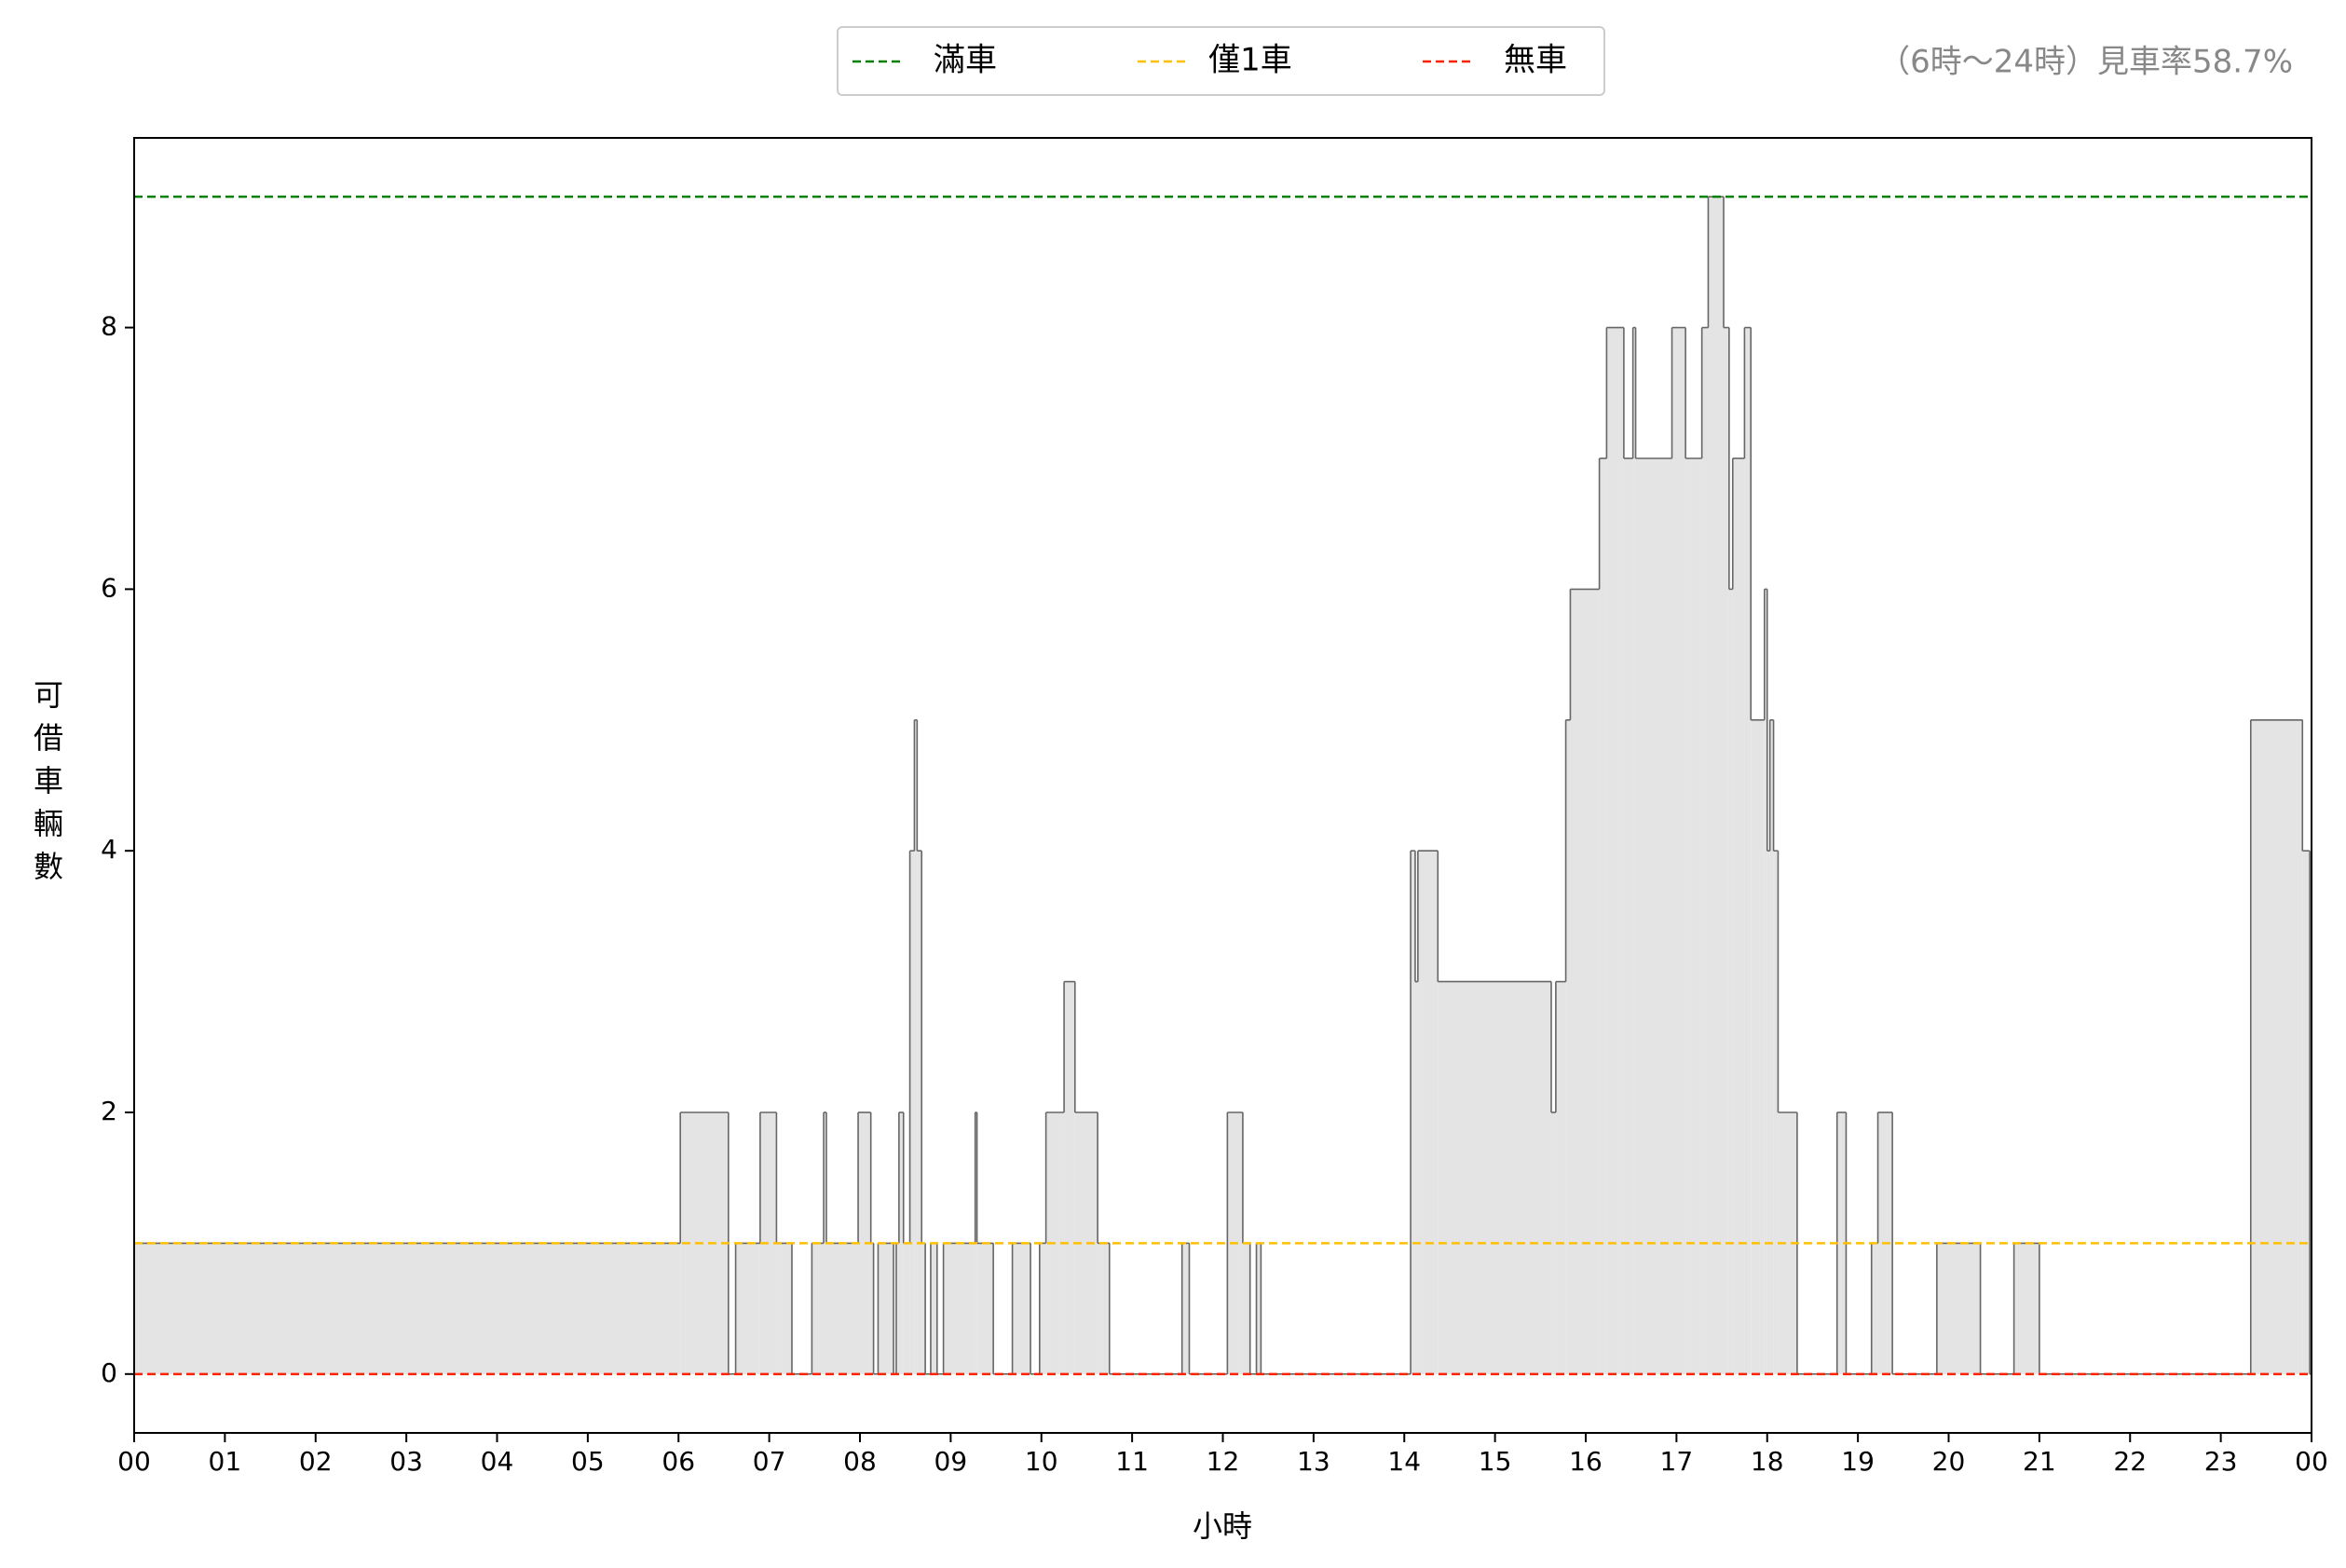 Image resolution: width=2346 pixels, height=1568 pixels. Describe the element at coordinates (48, 823) in the screenshot. I see `y-axis-label-char: 輛` at that location.